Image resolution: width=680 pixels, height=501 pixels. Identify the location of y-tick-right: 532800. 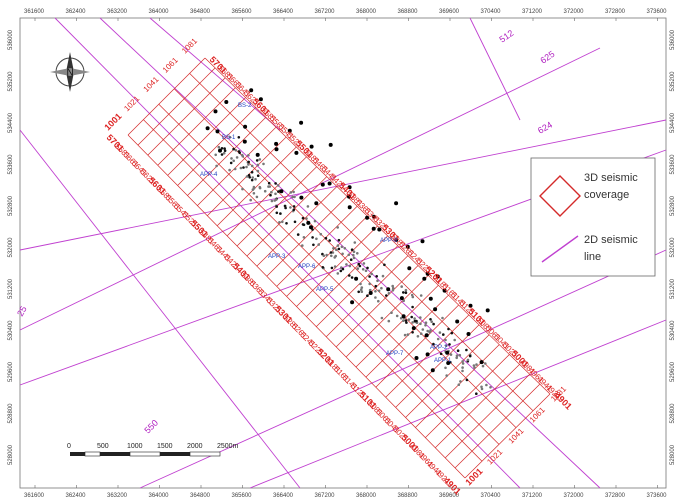
(673, 205).